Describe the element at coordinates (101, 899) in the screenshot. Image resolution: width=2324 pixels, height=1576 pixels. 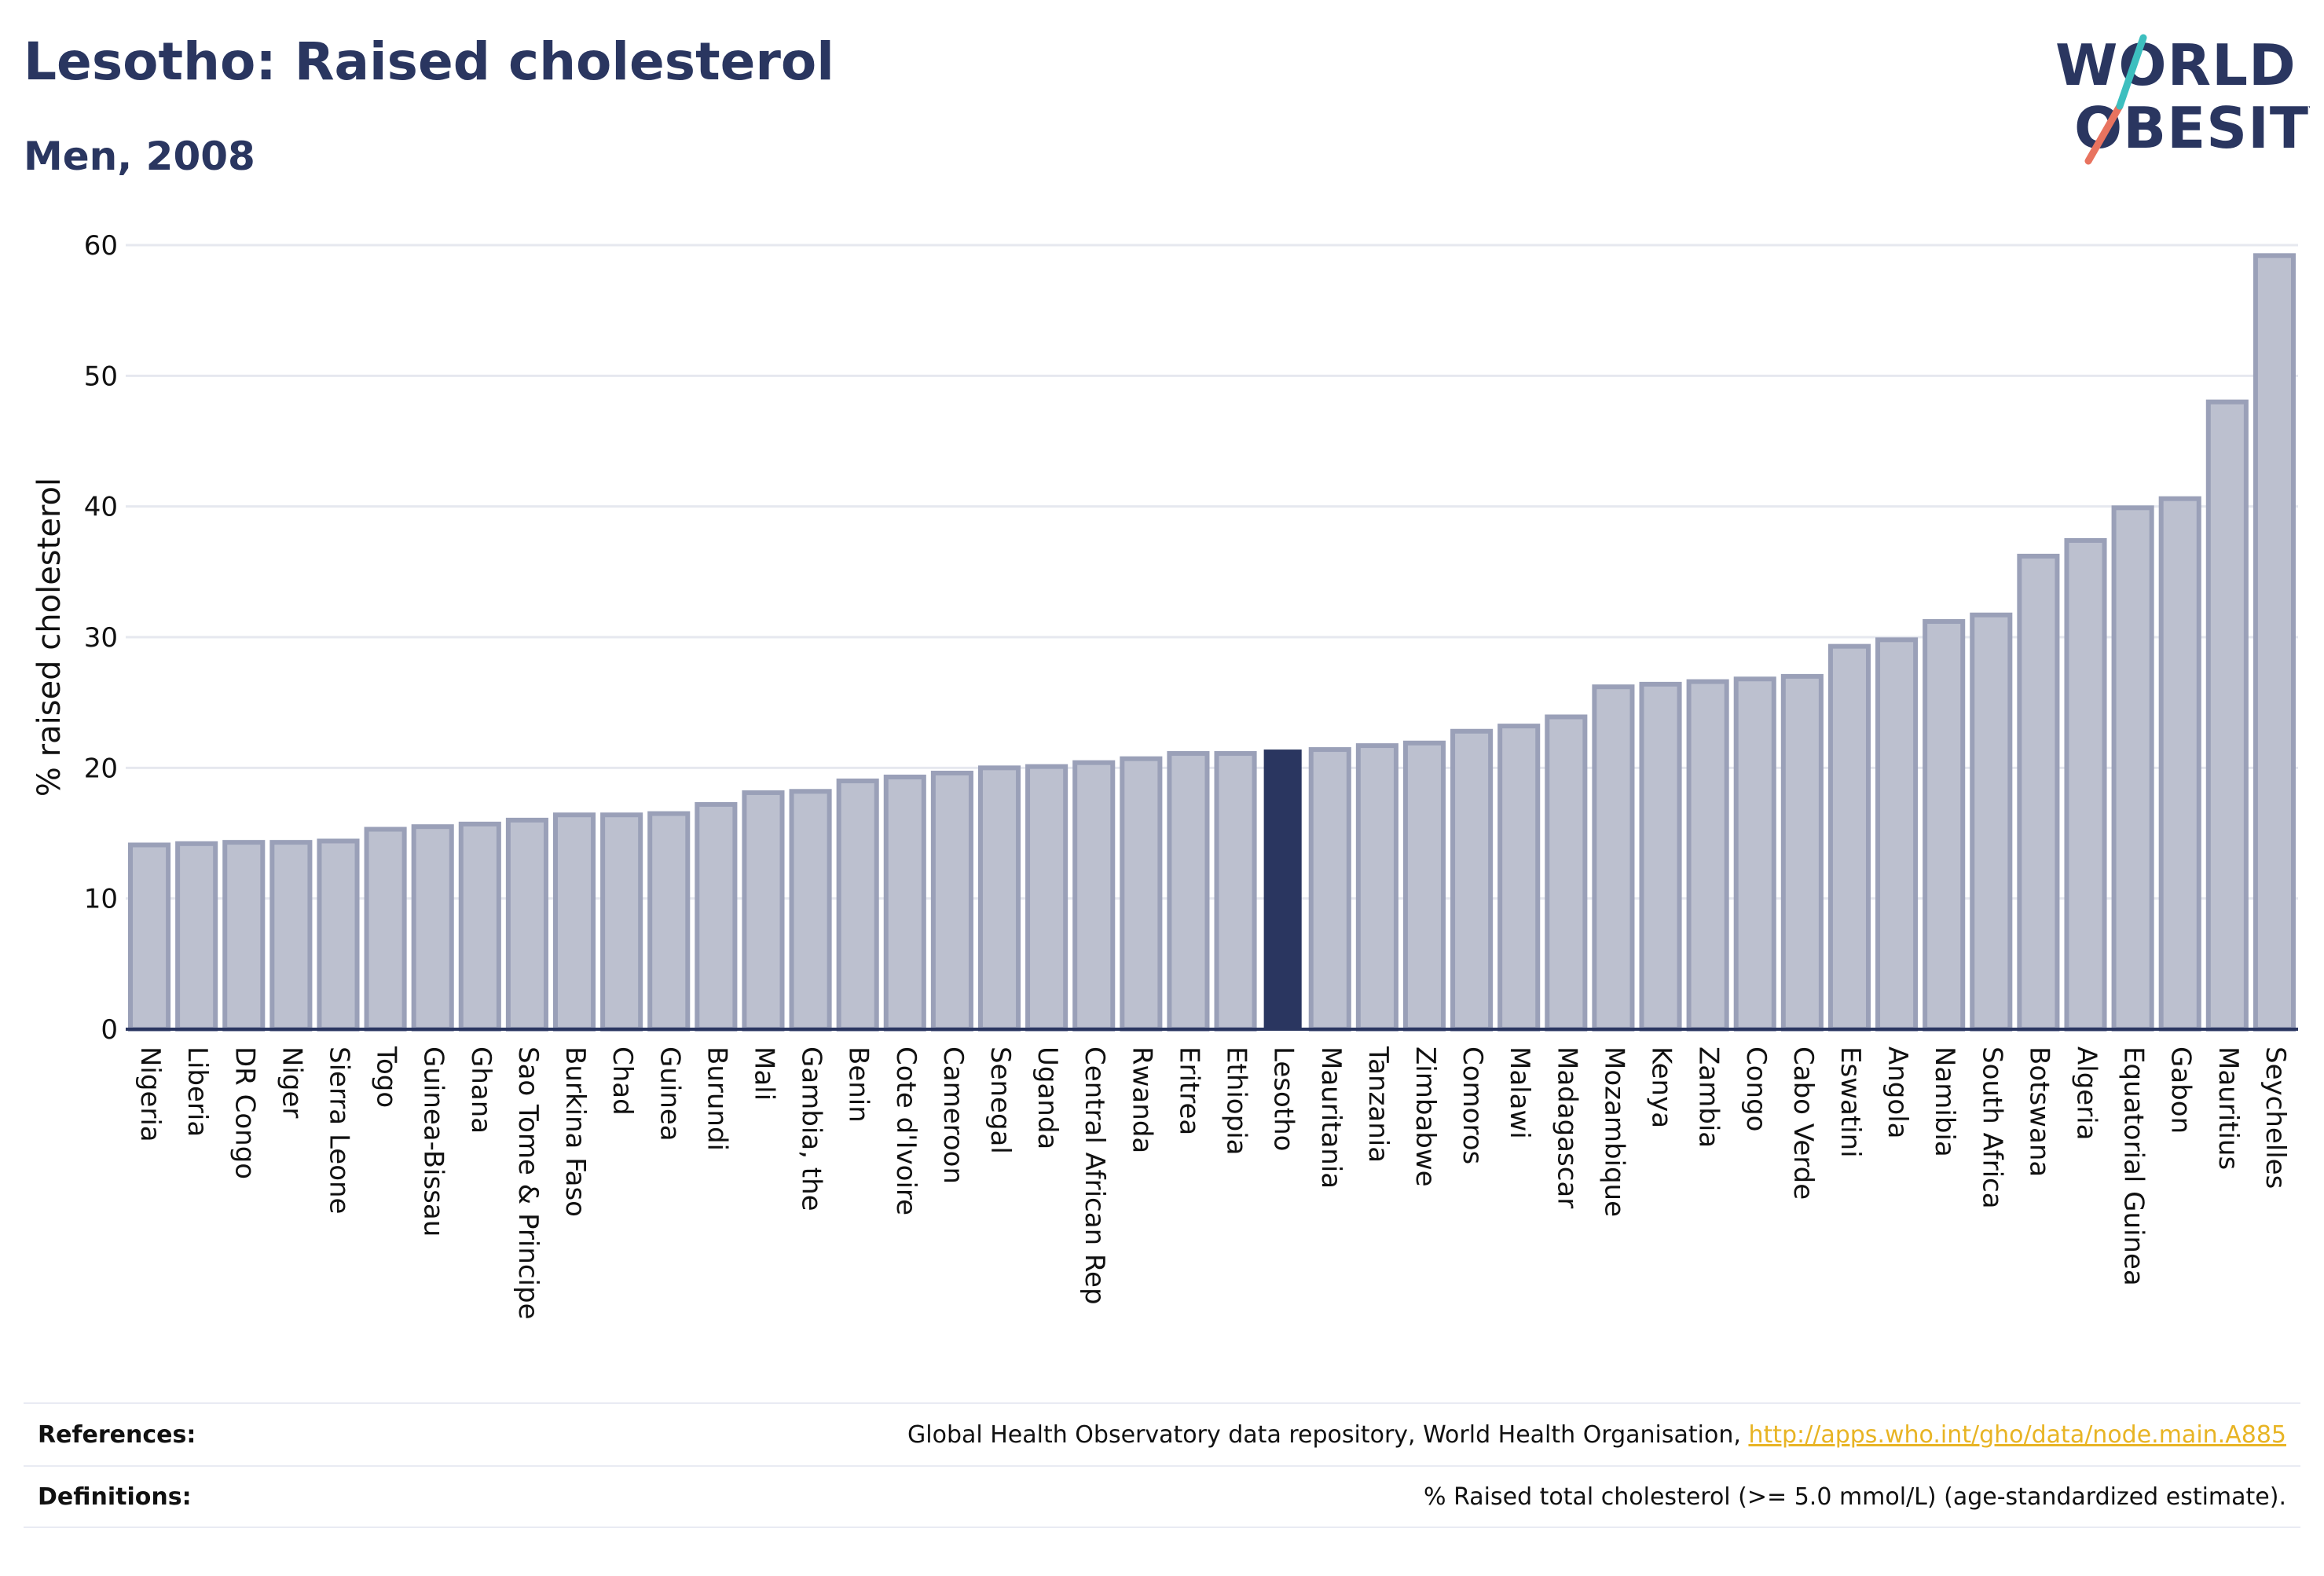
I see `y-tick-label: 10` at that location.